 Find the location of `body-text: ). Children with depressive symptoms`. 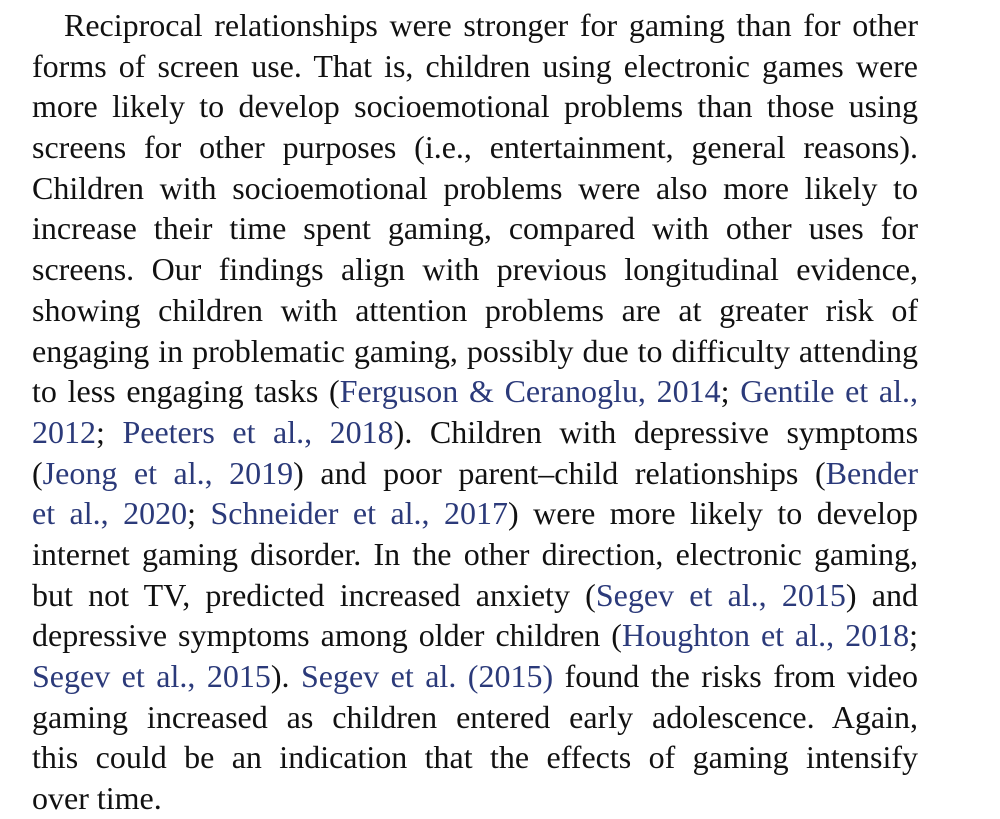

body-text: ). Children with depressive symptoms is located at coordinates (656, 431).